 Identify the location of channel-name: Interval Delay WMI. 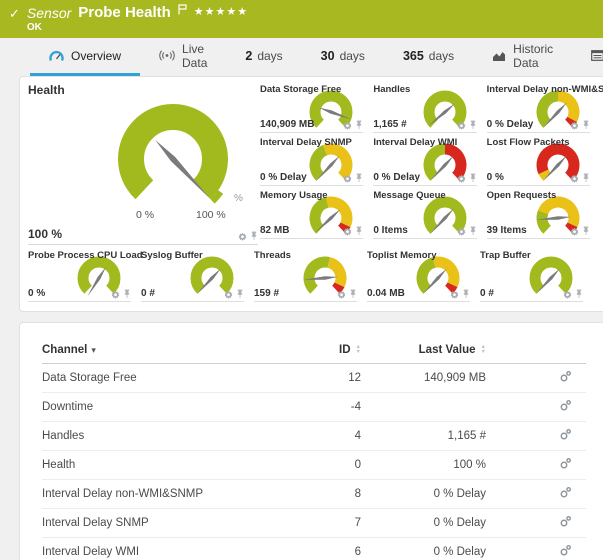
(170, 548).